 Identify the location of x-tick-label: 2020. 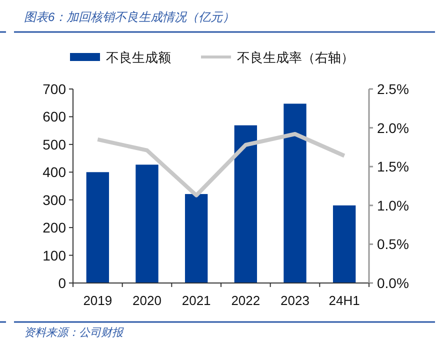
(147, 300).